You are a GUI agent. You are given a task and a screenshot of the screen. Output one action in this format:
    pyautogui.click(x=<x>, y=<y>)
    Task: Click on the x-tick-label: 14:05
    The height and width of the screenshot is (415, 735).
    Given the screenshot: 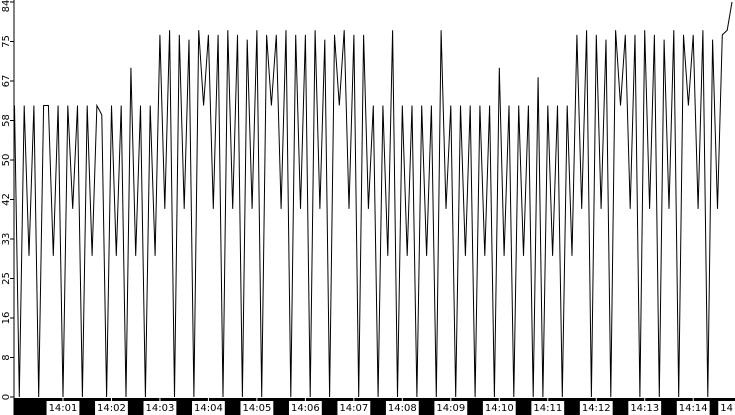 What is the action you would take?
    pyautogui.click(x=256, y=408)
    